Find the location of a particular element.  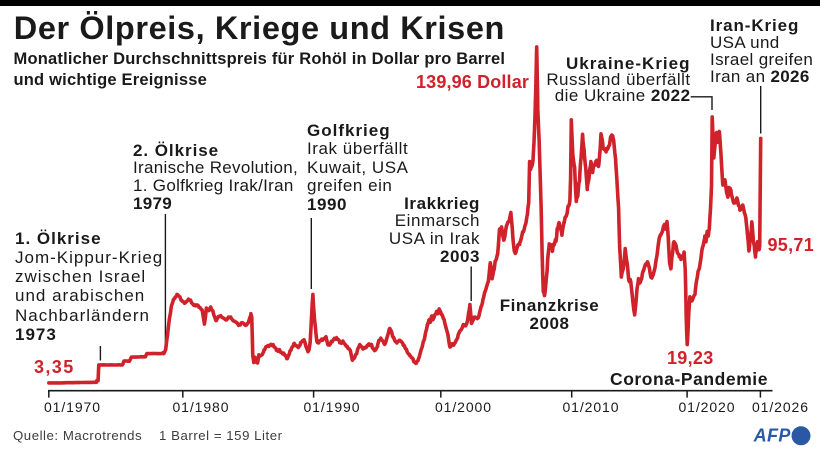

svg-text: AFP is located at coordinates (772, 436).